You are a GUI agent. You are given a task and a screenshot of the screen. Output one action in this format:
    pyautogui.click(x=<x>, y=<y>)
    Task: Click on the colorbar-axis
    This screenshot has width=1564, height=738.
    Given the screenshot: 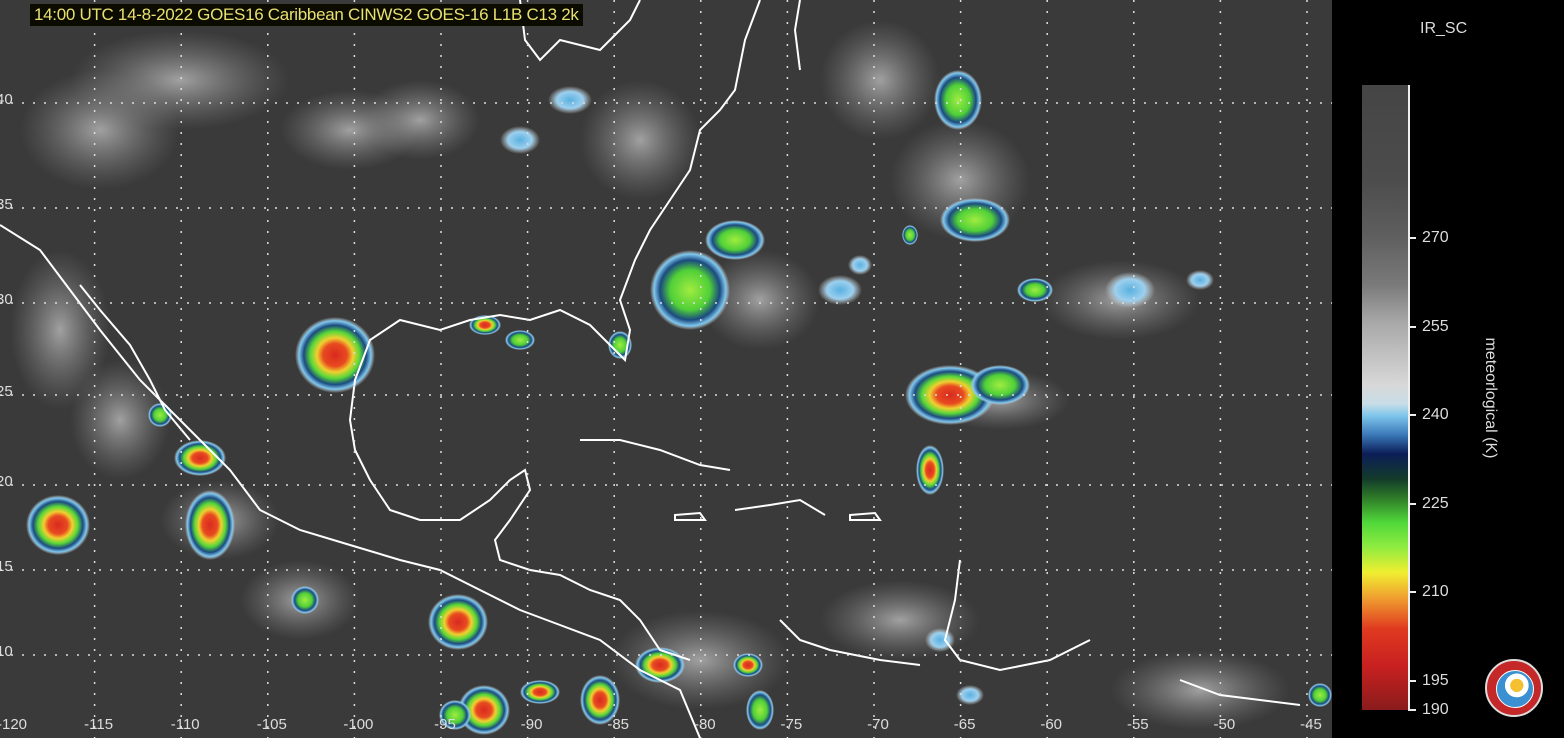 What is the action you would take?
    pyautogui.click(x=1409, y=398)
    